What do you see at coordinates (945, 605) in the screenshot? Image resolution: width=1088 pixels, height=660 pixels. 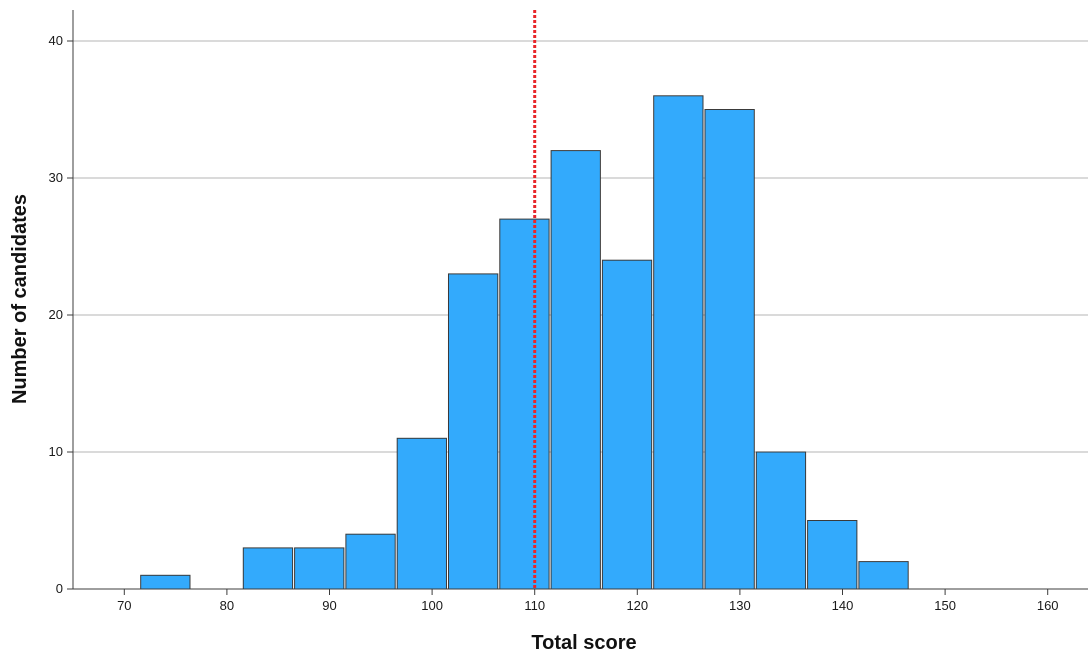 I see `x-tick-label-150: 150` at bounding box center [945, 605].